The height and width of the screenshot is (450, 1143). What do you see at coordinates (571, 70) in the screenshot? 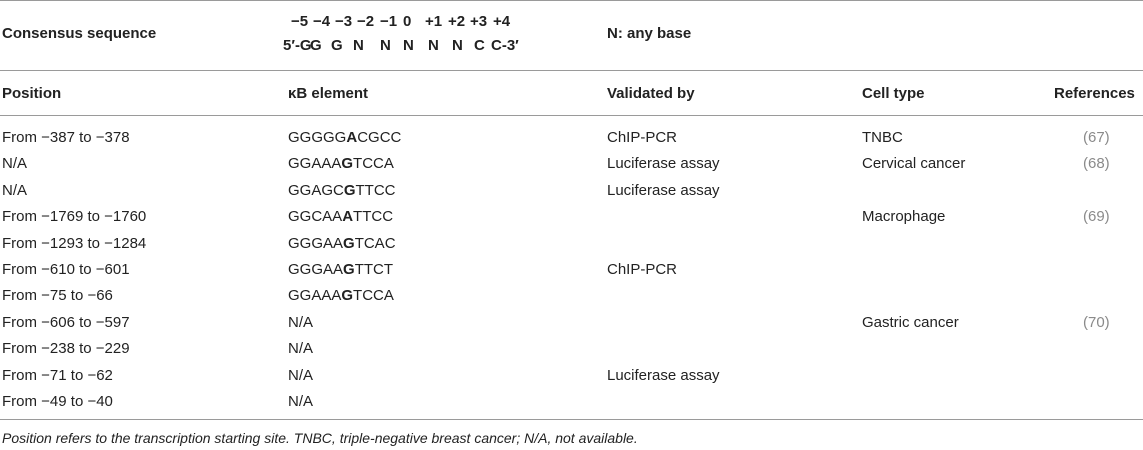
I see `consensus-rule` at bounding box center [571, 70].